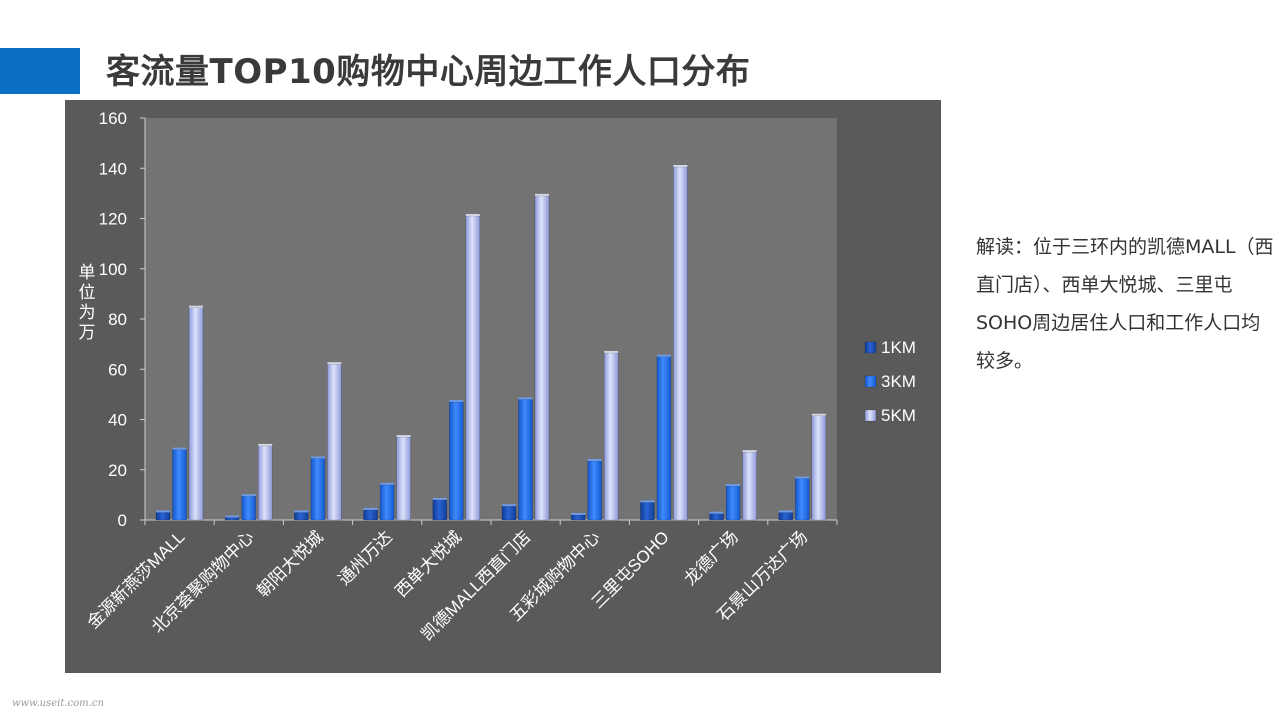  I want to click on y-tick-label: 140, so click(113, 168).